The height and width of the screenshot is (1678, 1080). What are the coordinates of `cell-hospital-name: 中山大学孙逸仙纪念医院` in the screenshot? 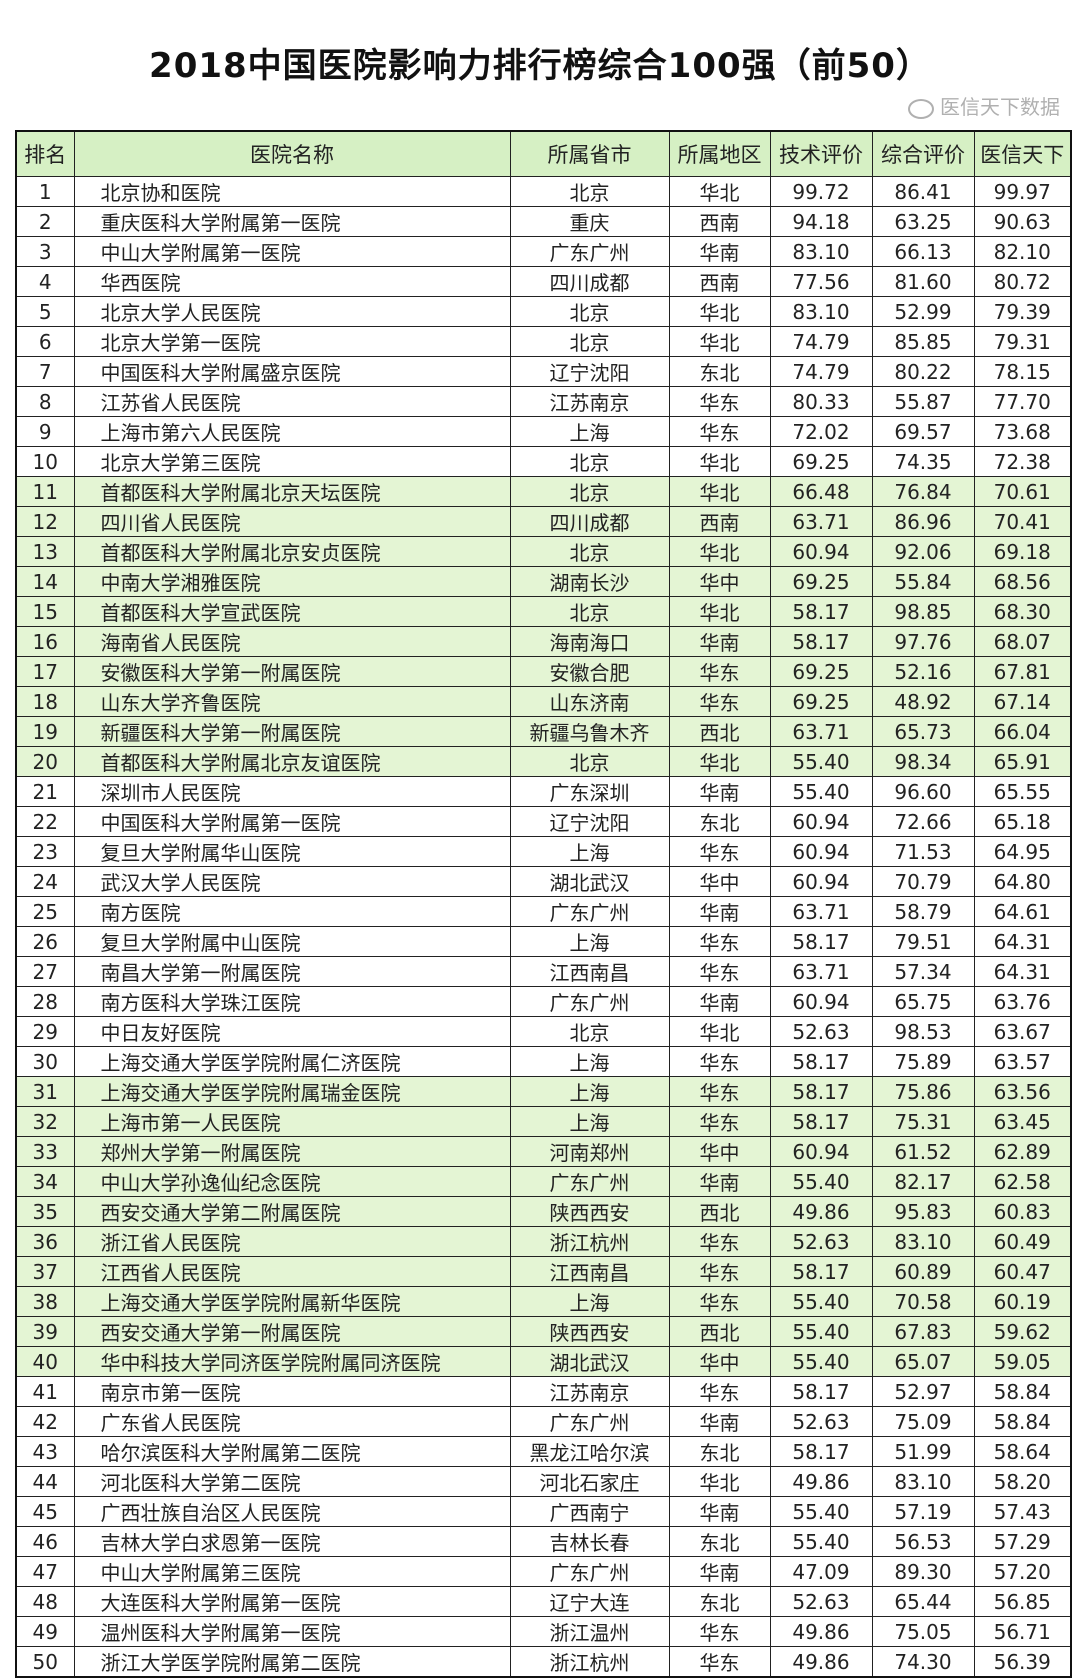 It's located at (292, 1181).